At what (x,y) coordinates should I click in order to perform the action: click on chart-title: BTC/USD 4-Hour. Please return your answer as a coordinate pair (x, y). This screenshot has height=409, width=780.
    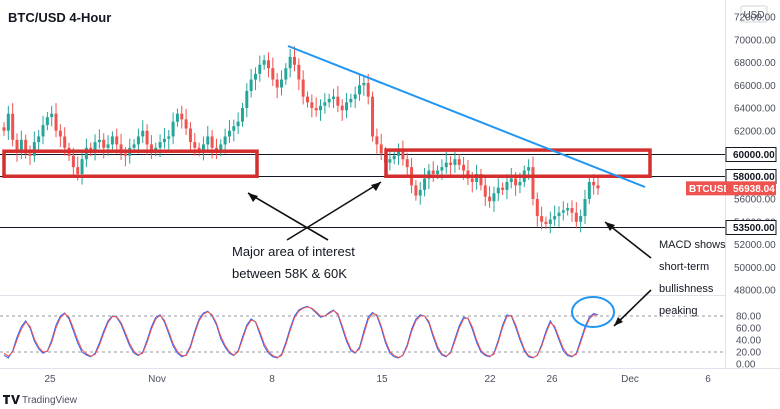
    Looking at the image, I should click on (59, 17).